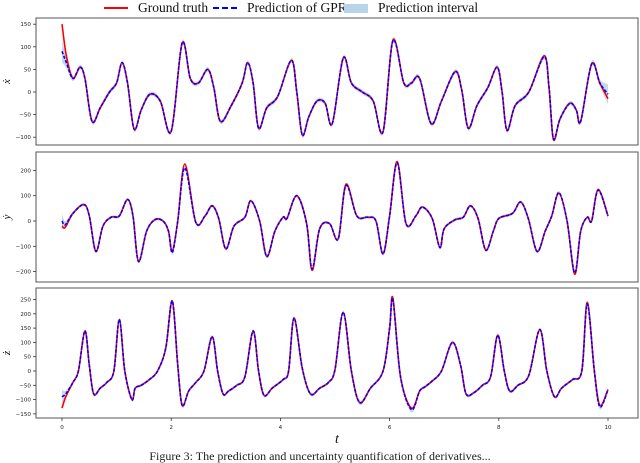 This screenshot has width=640, height=463. What do you see at coordinates (116, 8) in the screenshot?
I see `solid-line-swatch-icon` at bounding box center [116, 8].